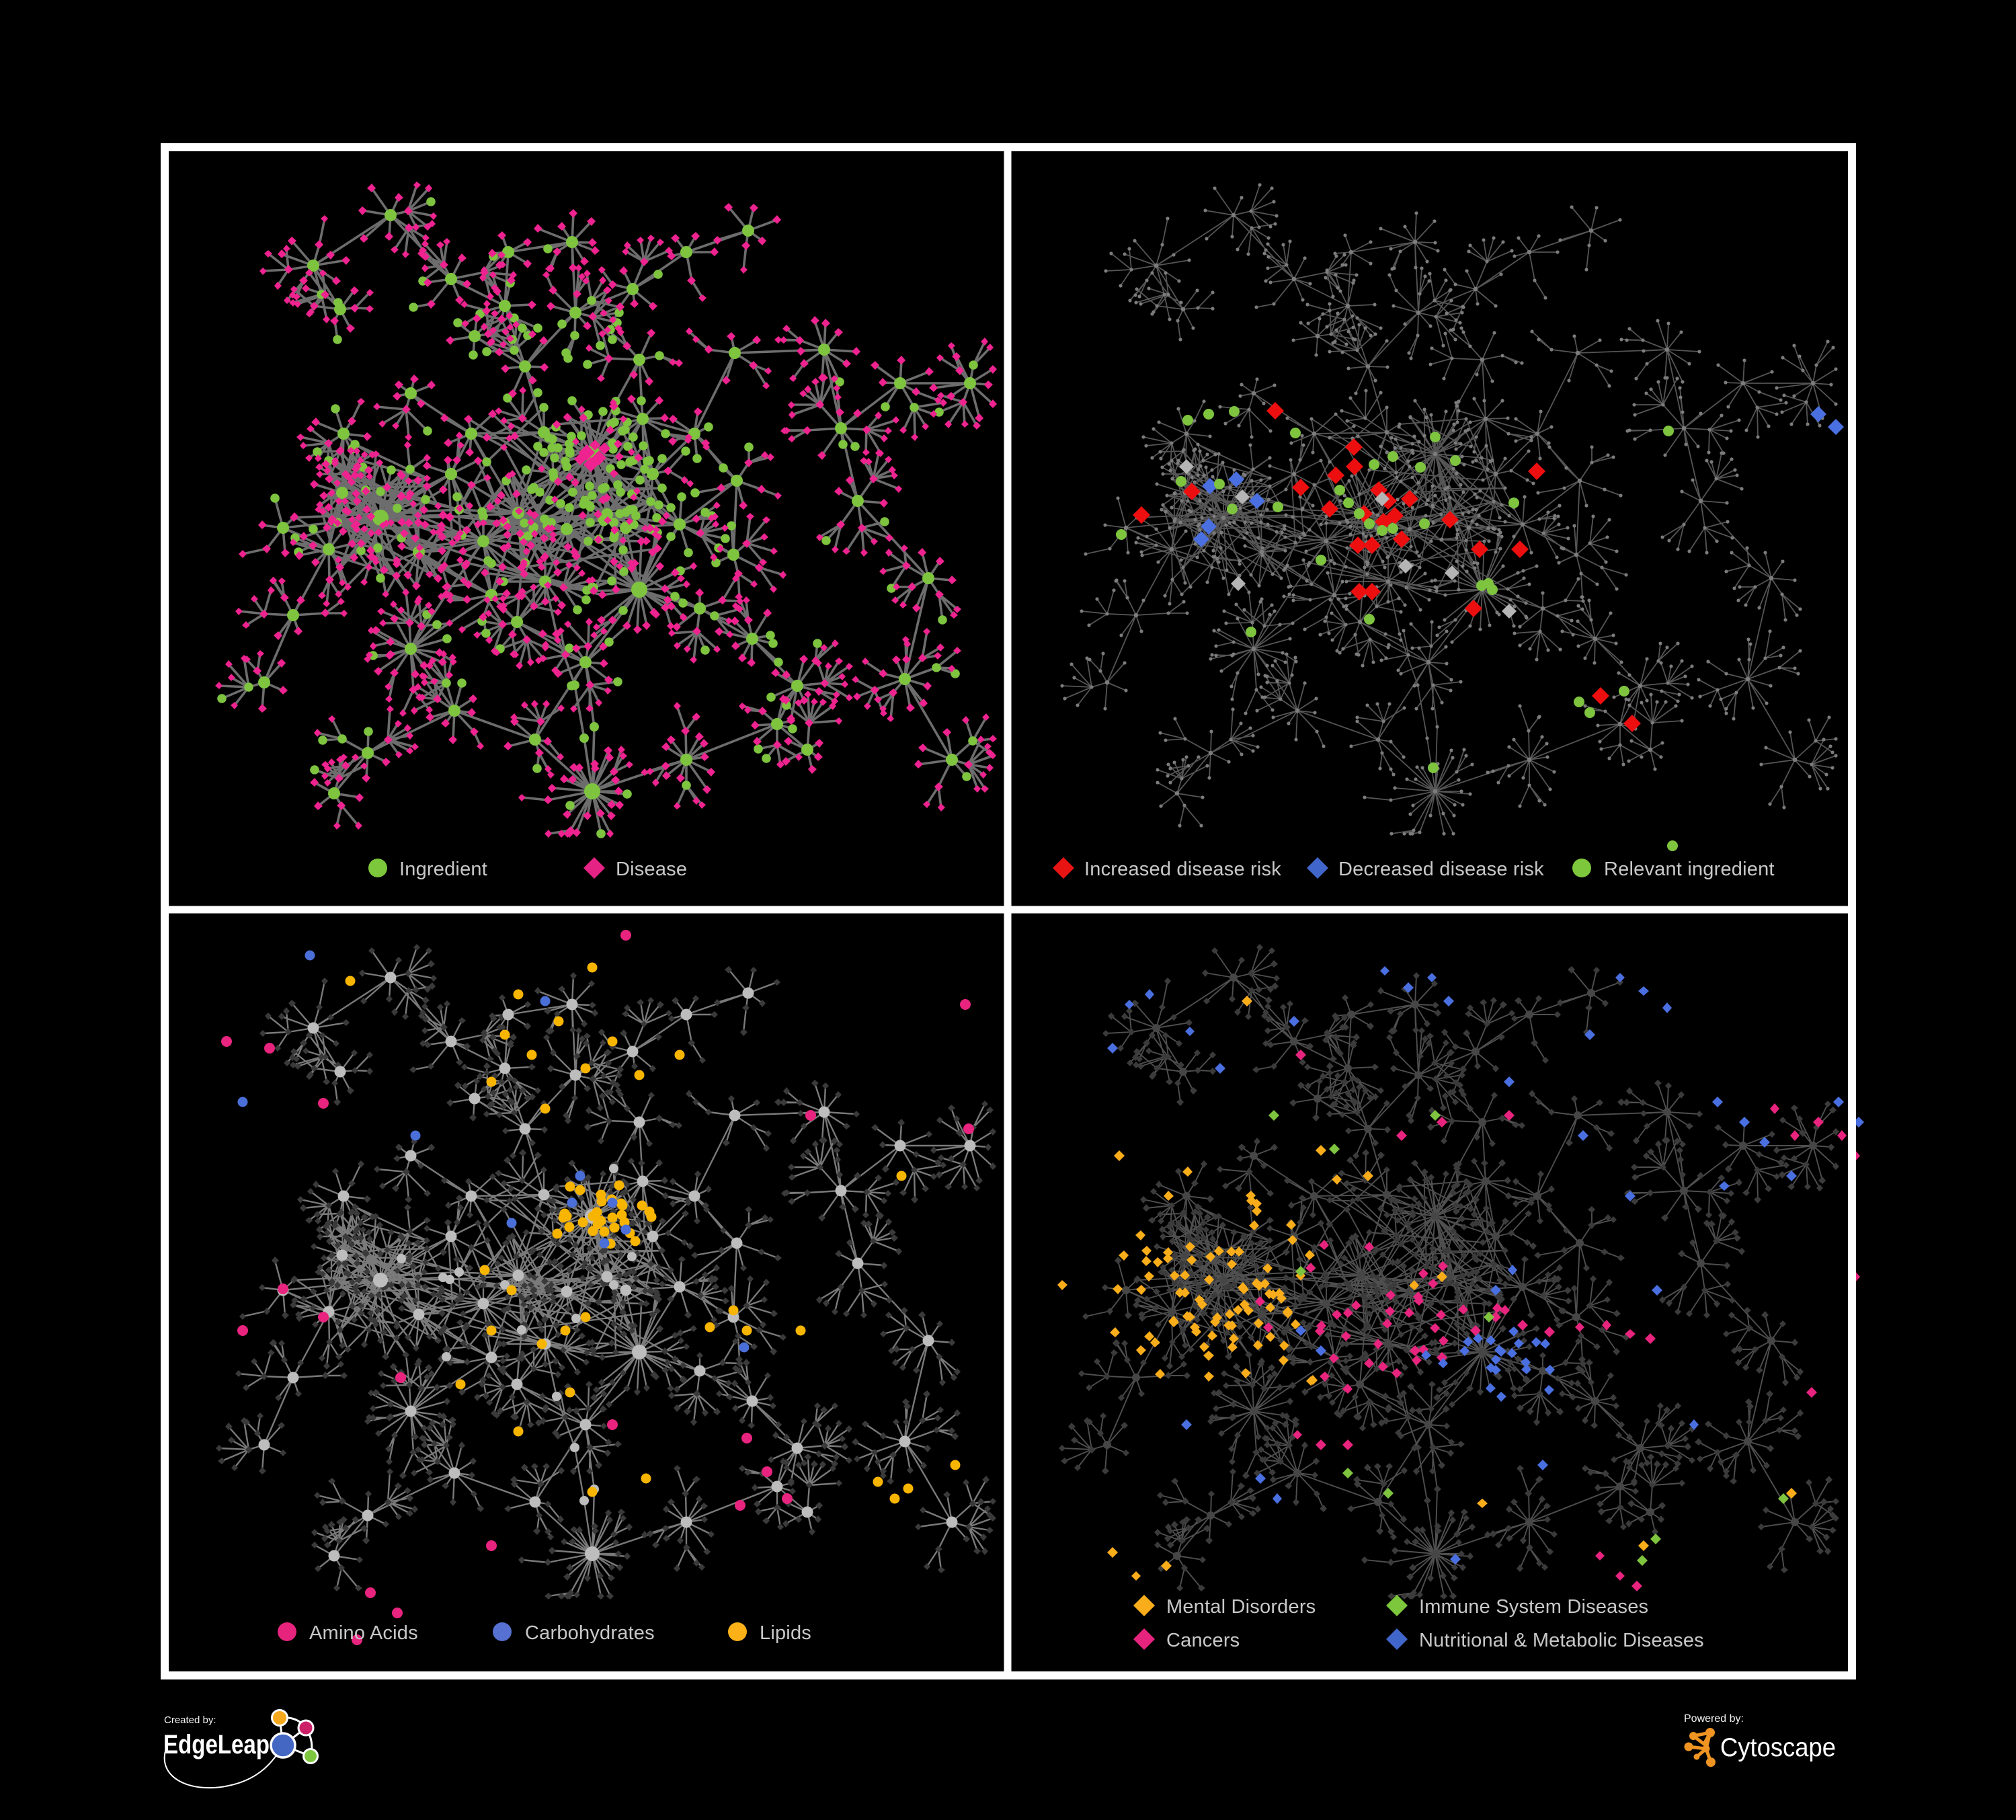  What do you see at coordinates (1561, 1640) in the screenshot?
I see `svg-text:Nutritional & Metabolic Diseas: Nutritional & Metabolic Diseases` at bounding box center [1561, 1640].